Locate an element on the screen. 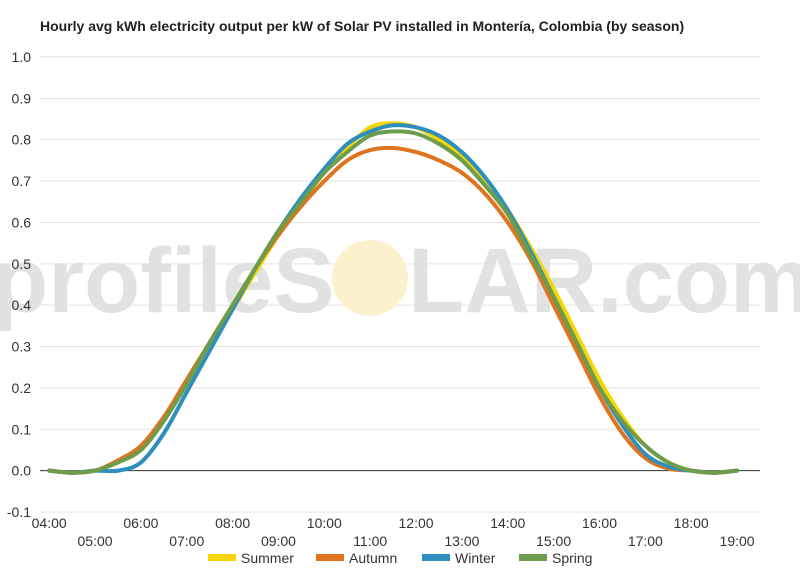 This screenshot has height=570, width=800. x-tick-label: 18:00 is located at coordinates (691, 523).